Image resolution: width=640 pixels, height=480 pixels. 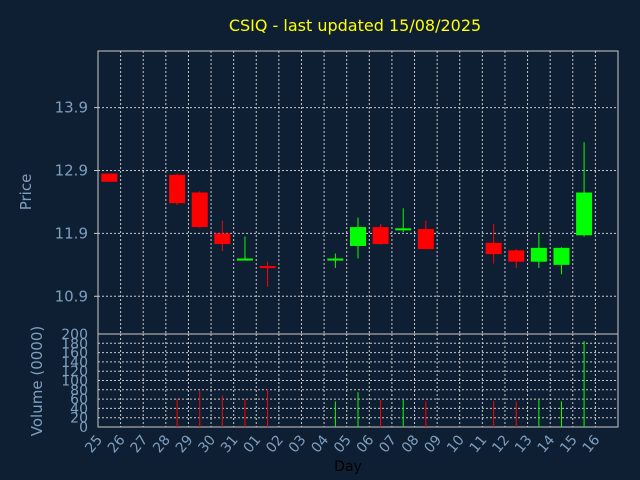 I want to click on x-tick-label: 05, so click(x=343, y=444).